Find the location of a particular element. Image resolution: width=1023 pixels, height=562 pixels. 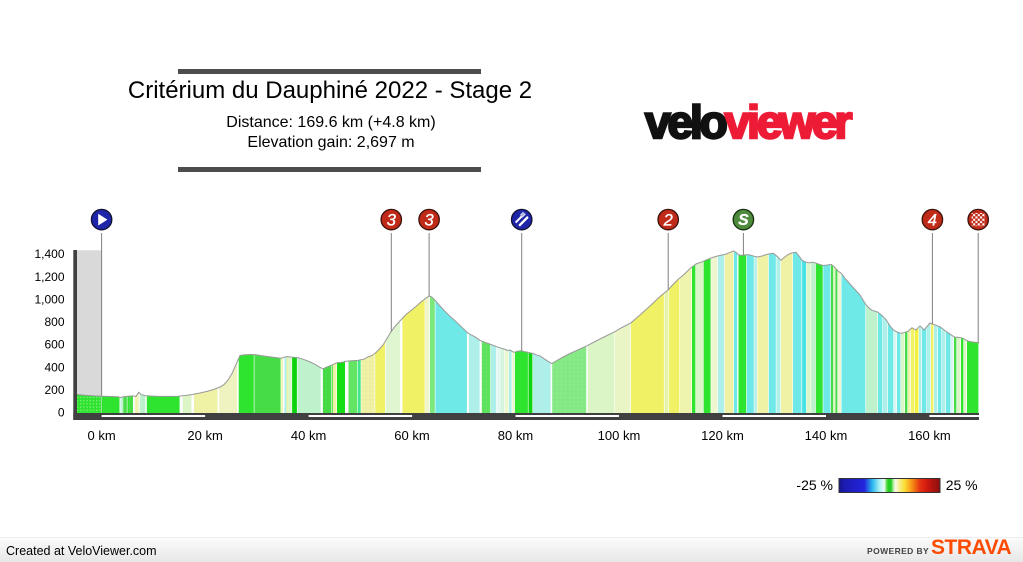

svg-text: 4 is located at coordinates (932, 221).